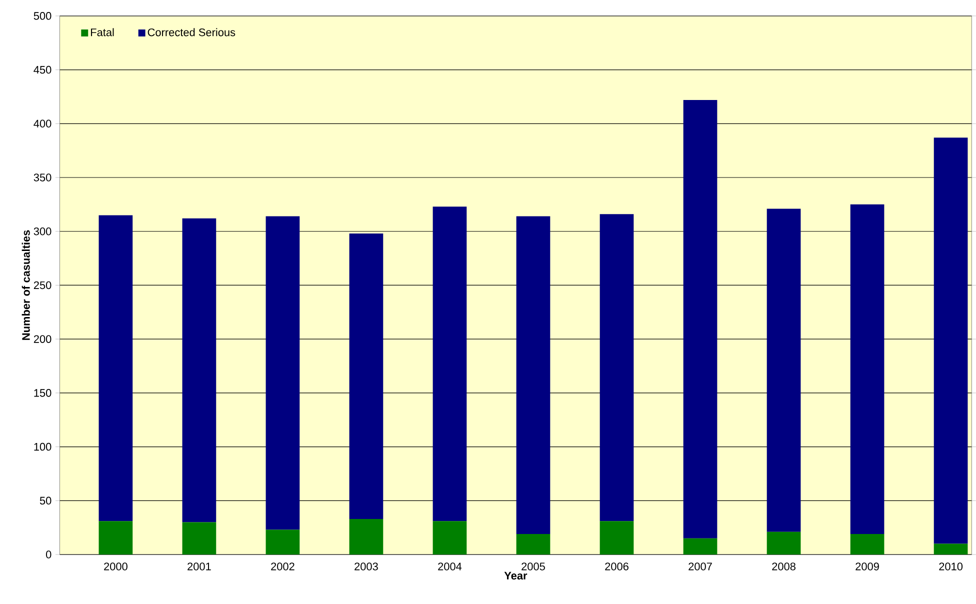 Image resolution: width=976 pixels, height=604 pixels. I want to click on y-tick-label: 150, so click(43, 392).